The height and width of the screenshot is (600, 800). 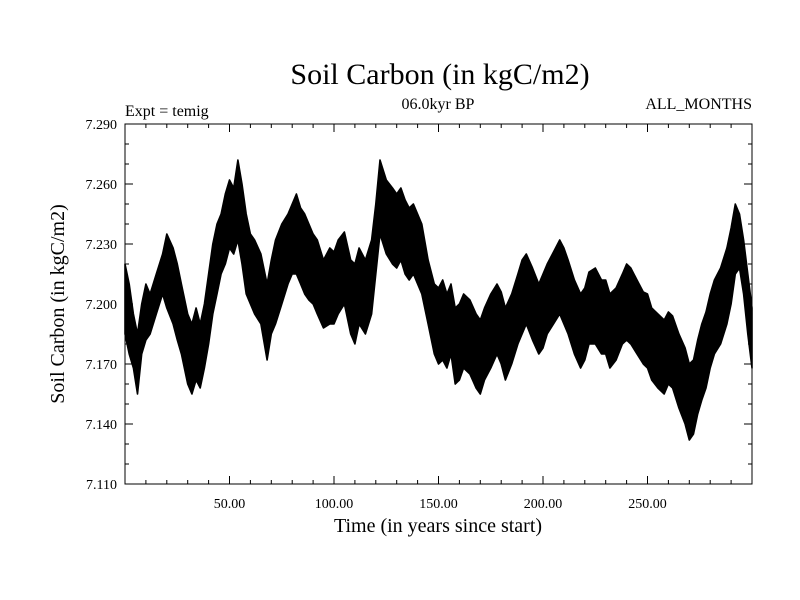 I want to click on months-label: ALL_MONTHS, so click(x=698, y=104).